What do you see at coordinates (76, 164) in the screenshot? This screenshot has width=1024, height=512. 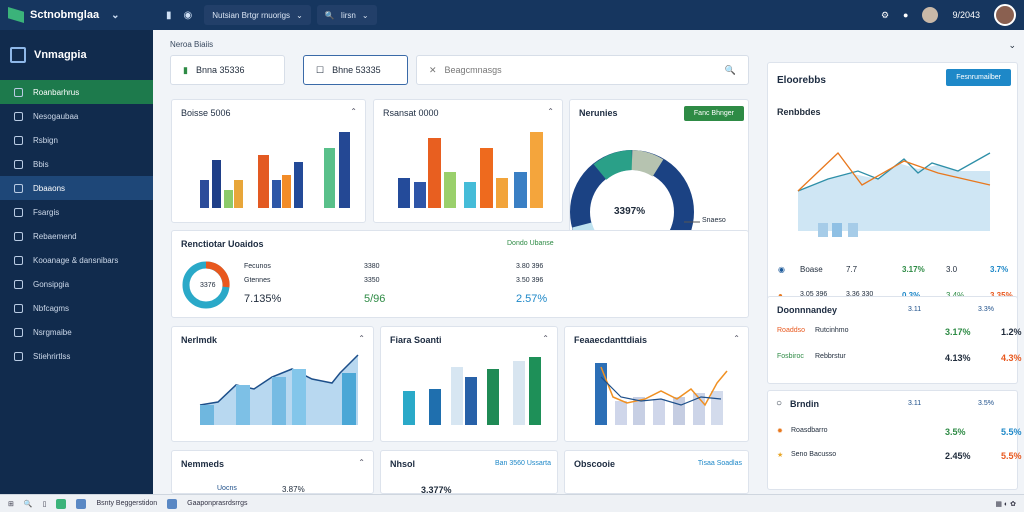 I see `sidebar-item: Bbis` at bounding box center [76, 164].